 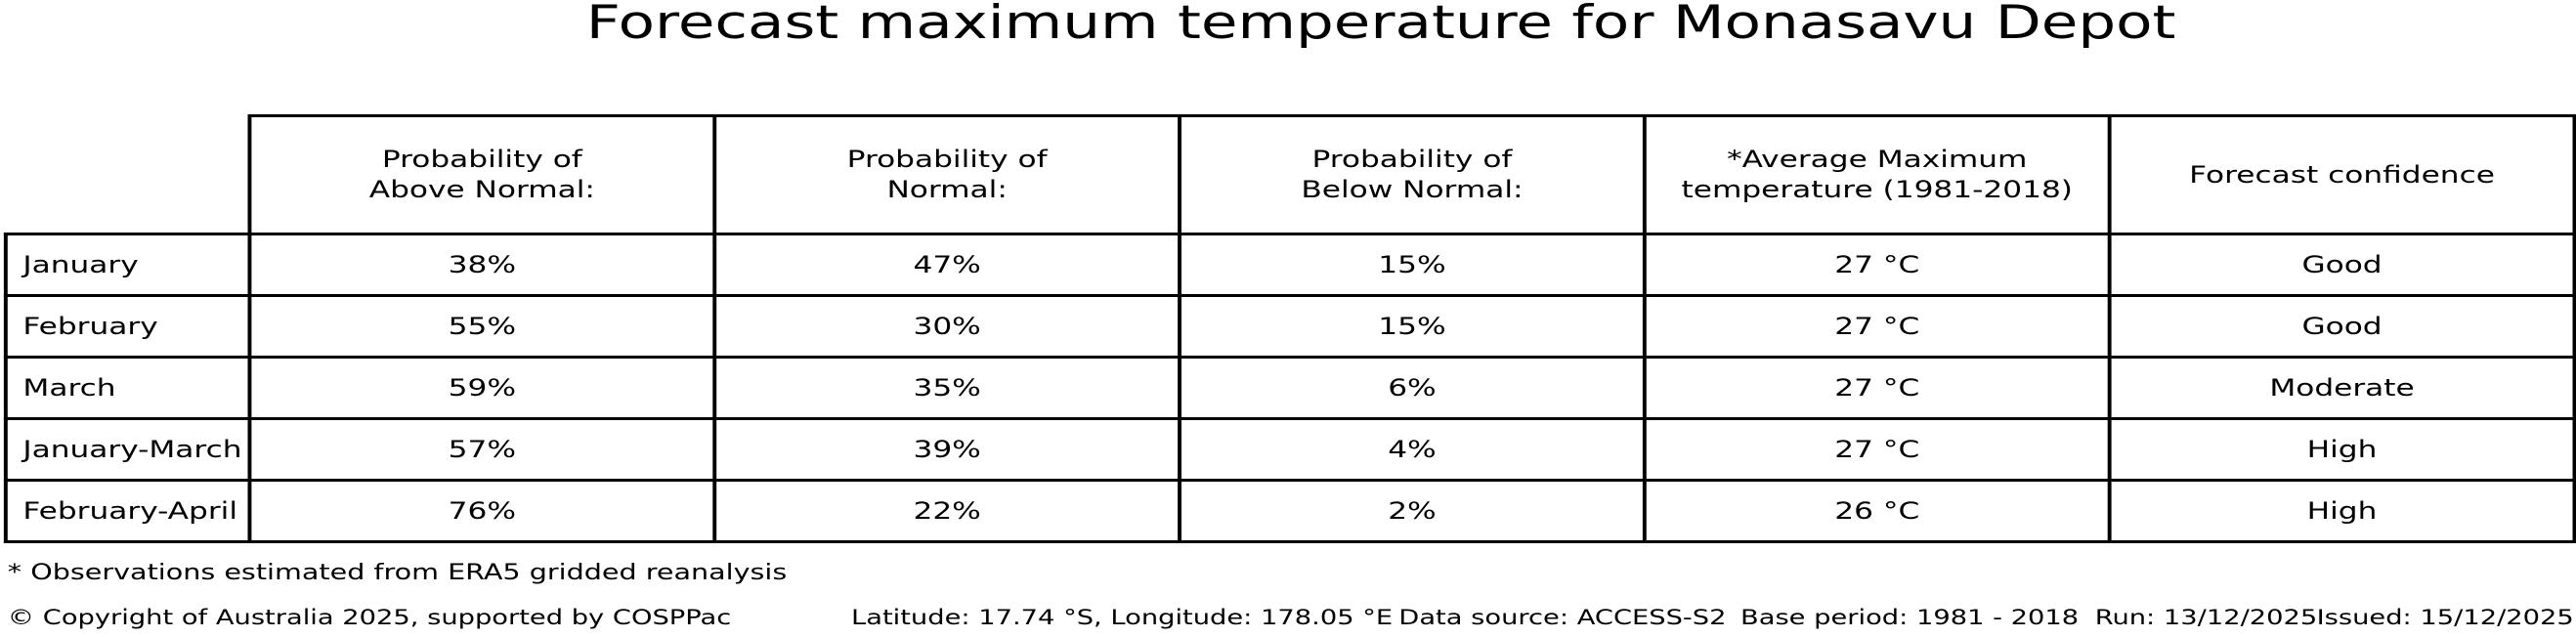 What do you see at coordinates (1910, 617) in the screenshot?
I see `base-period: Base period: 1981 - 2018` at bounding box center [1910, 617].